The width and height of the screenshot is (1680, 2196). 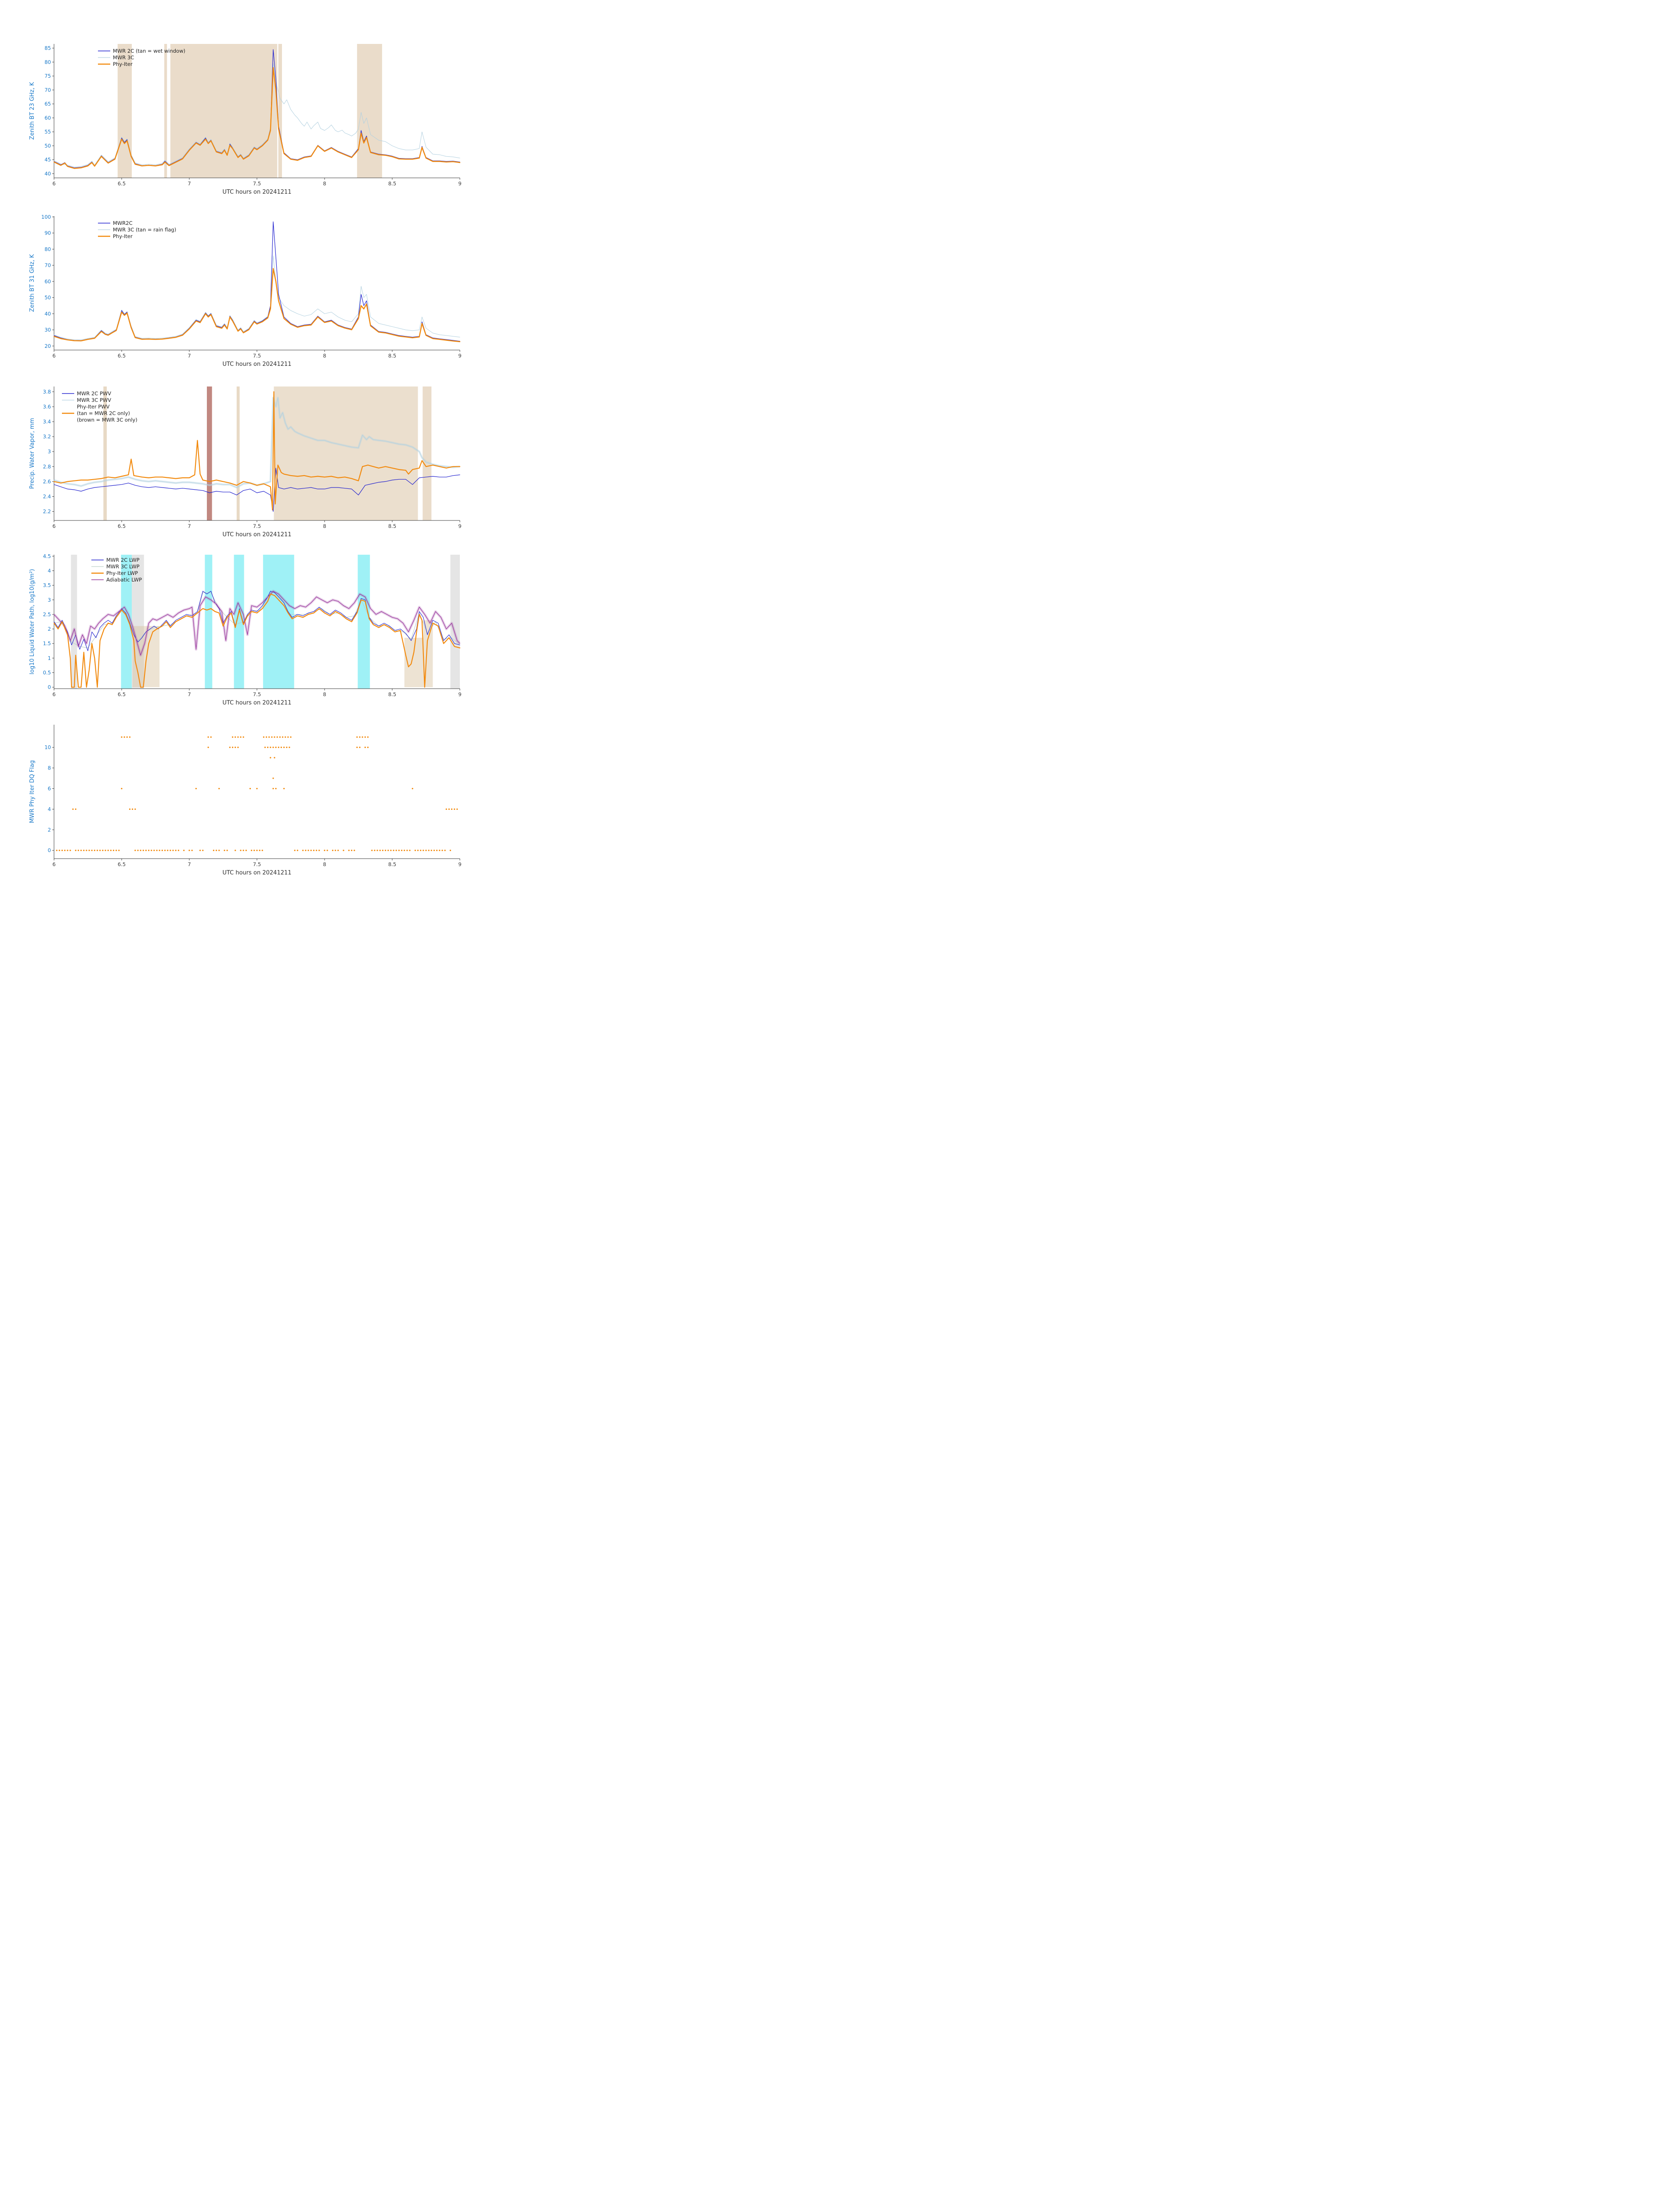 What do you see at coordinates (32, 622) in the screenshot?
I see `y-axis-label: log10 Liquid Water Path, log10(g/m²)` at bounding box center [32, 622].